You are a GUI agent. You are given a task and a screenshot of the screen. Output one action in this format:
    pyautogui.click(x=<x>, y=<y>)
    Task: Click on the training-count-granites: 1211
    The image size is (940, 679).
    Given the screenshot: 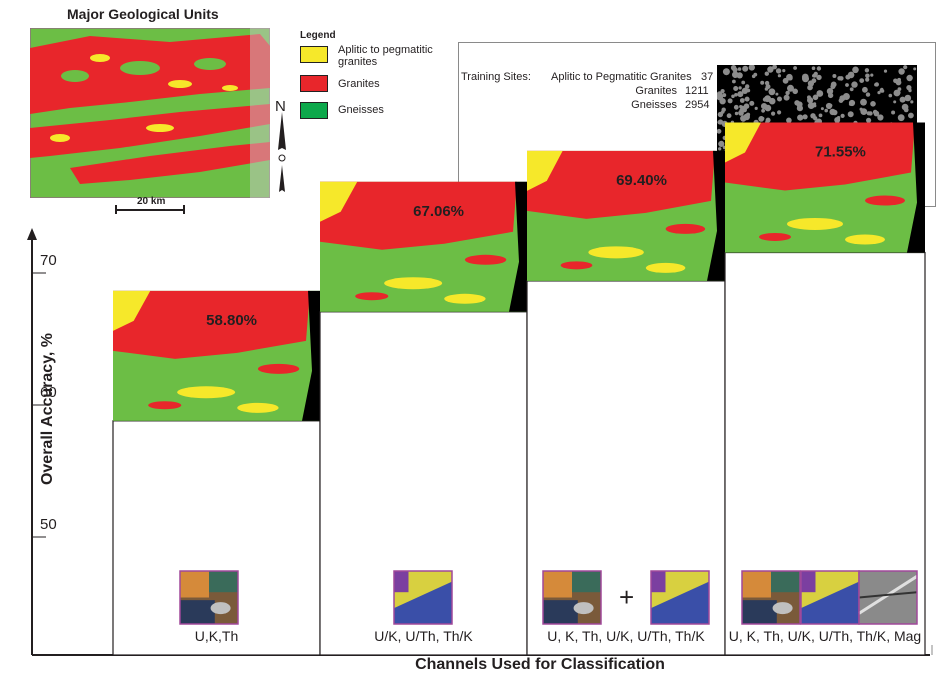 What is the action you would take?
    pyautogui.click(x=697, y=91)
    